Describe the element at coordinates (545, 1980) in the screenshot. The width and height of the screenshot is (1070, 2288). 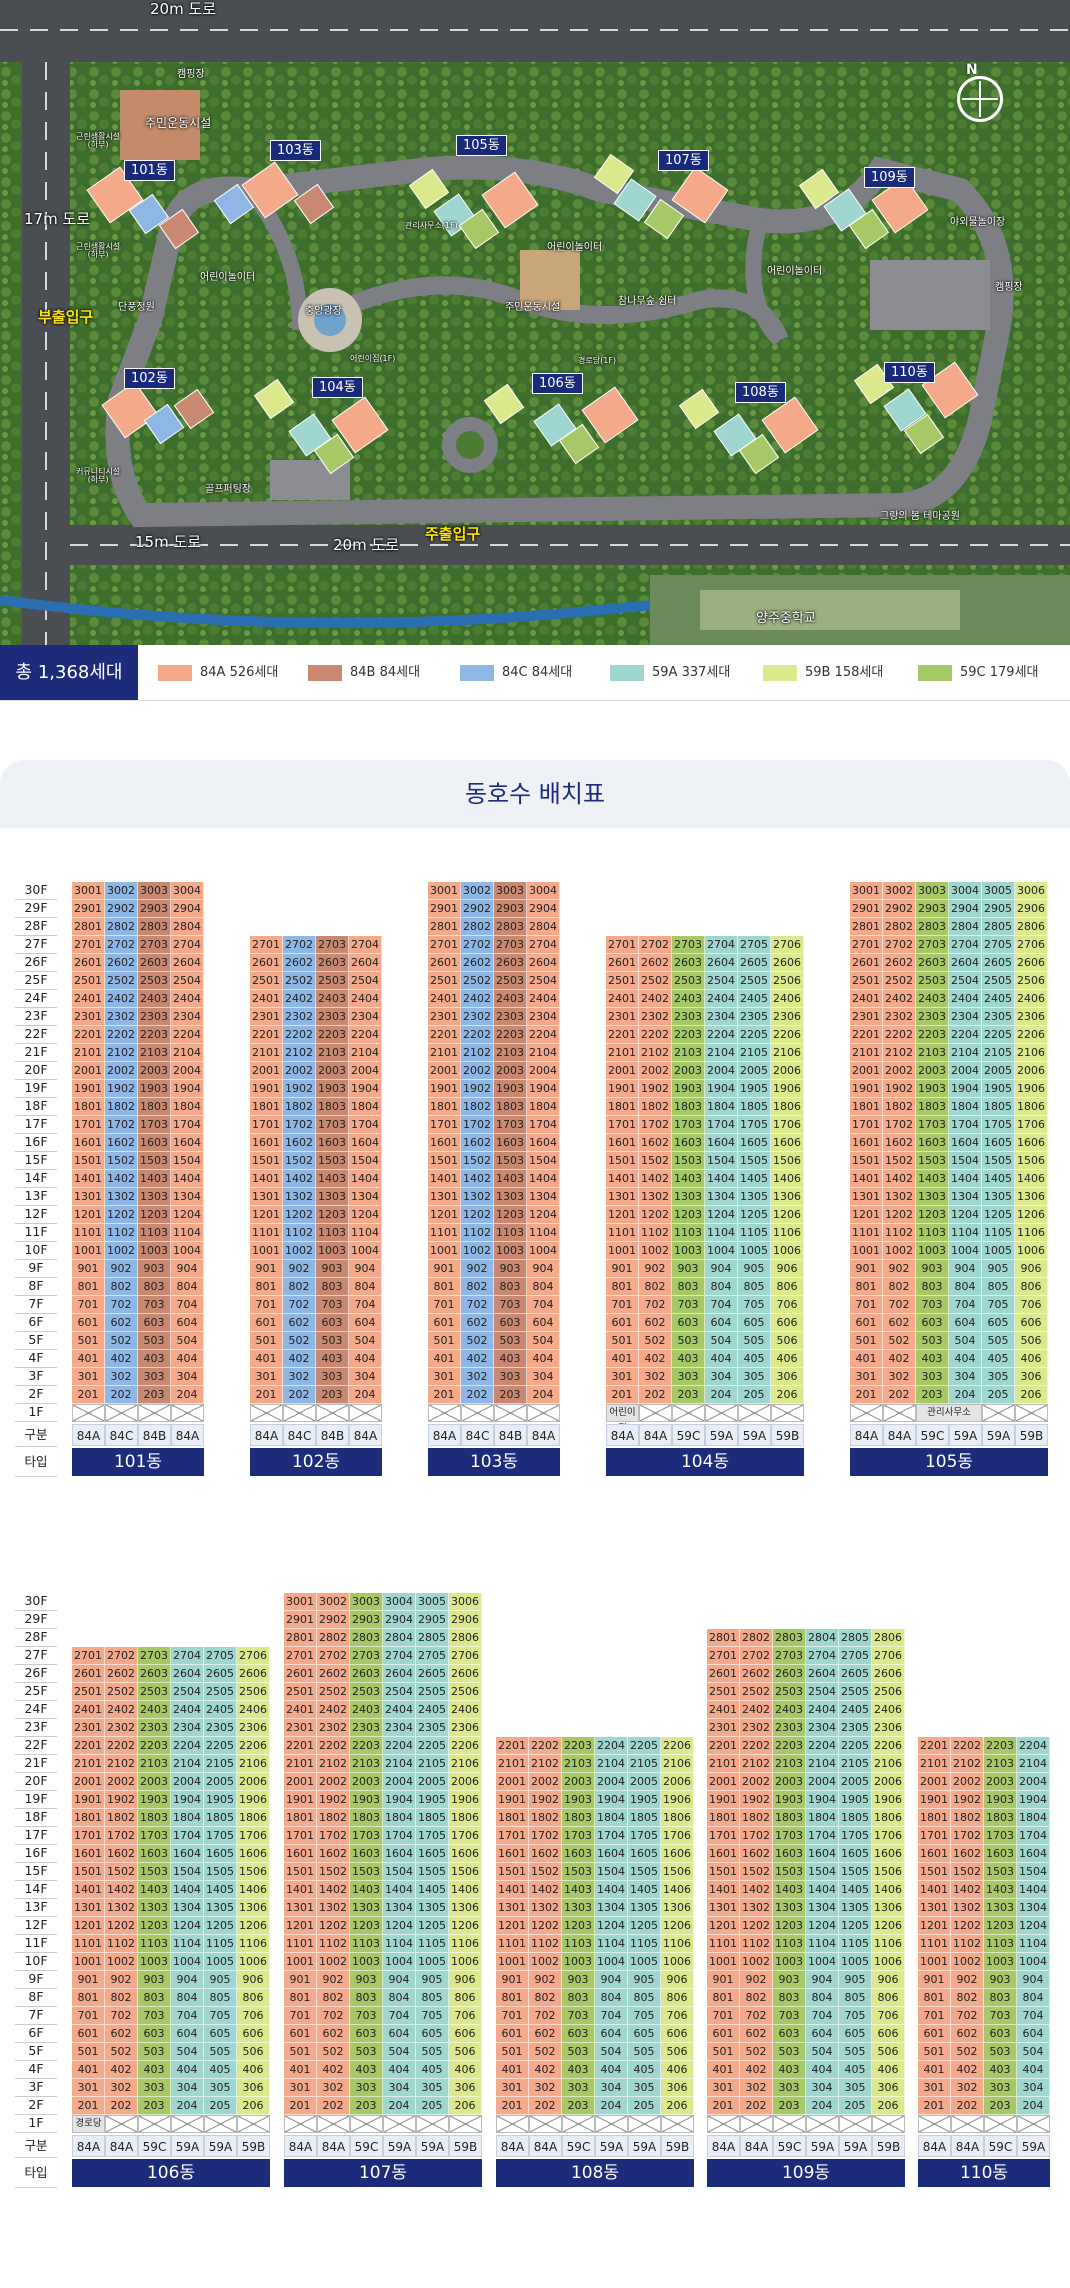
I see `unit-cell: 902` at that location.